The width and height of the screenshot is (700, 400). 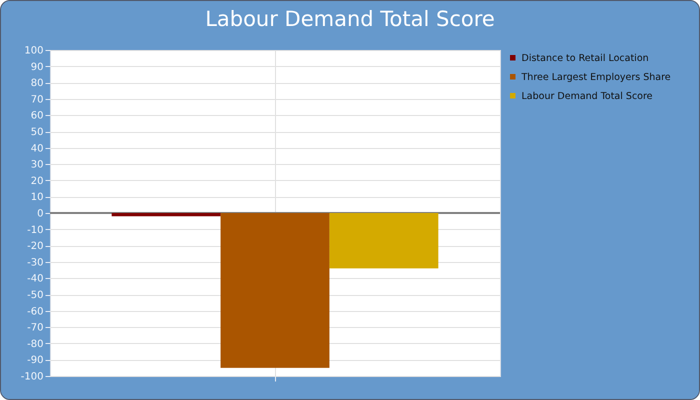 I want to click on y-tick-label: -20, so click(x=35, y=246).